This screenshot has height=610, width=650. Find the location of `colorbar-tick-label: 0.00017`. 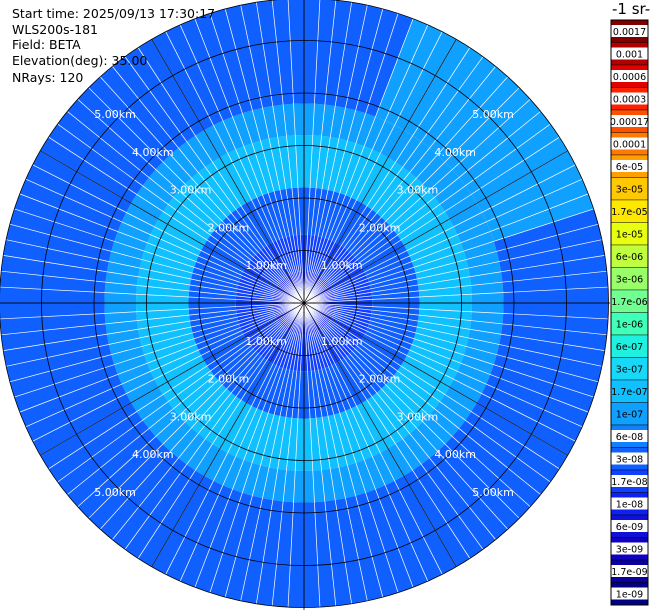

colorbar-tick-label: 0.00017 is located at coordinates (629, 122).